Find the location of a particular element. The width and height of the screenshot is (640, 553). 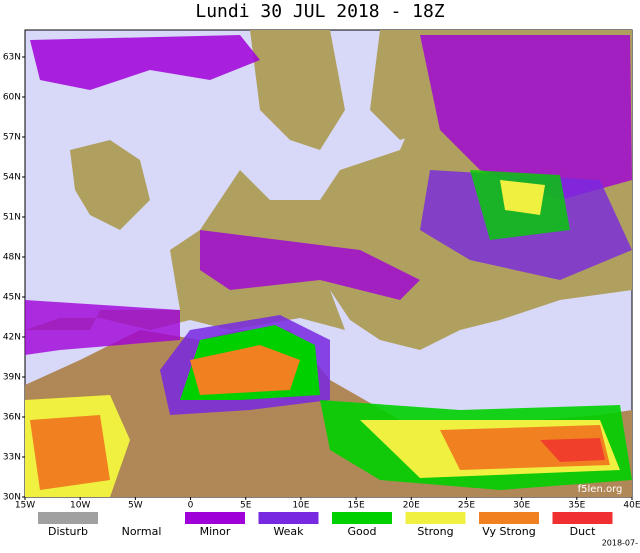

latitude-label: 63N is located at coordinates (12, 58).